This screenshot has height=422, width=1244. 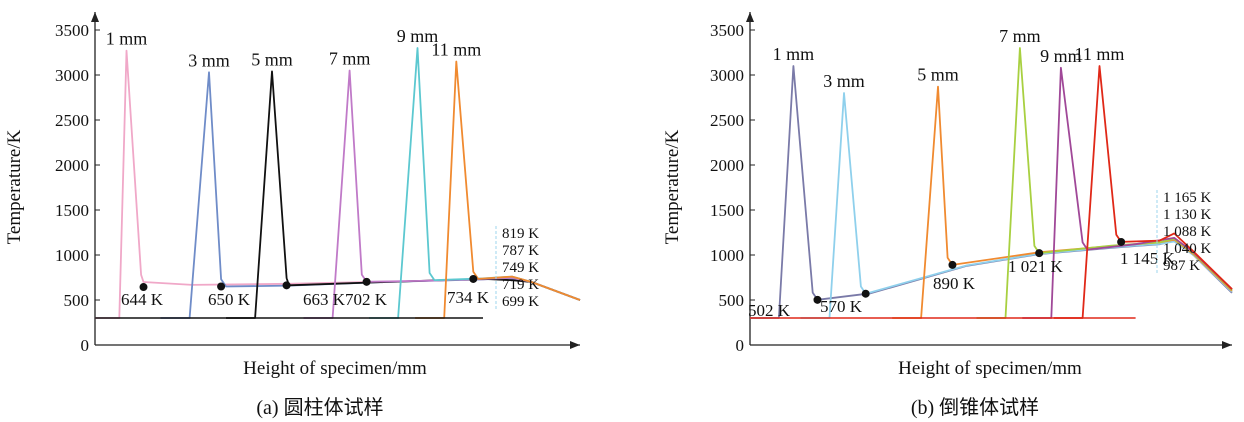 I want to click on end-value-label: 819 K, so click(x=520, y=234).